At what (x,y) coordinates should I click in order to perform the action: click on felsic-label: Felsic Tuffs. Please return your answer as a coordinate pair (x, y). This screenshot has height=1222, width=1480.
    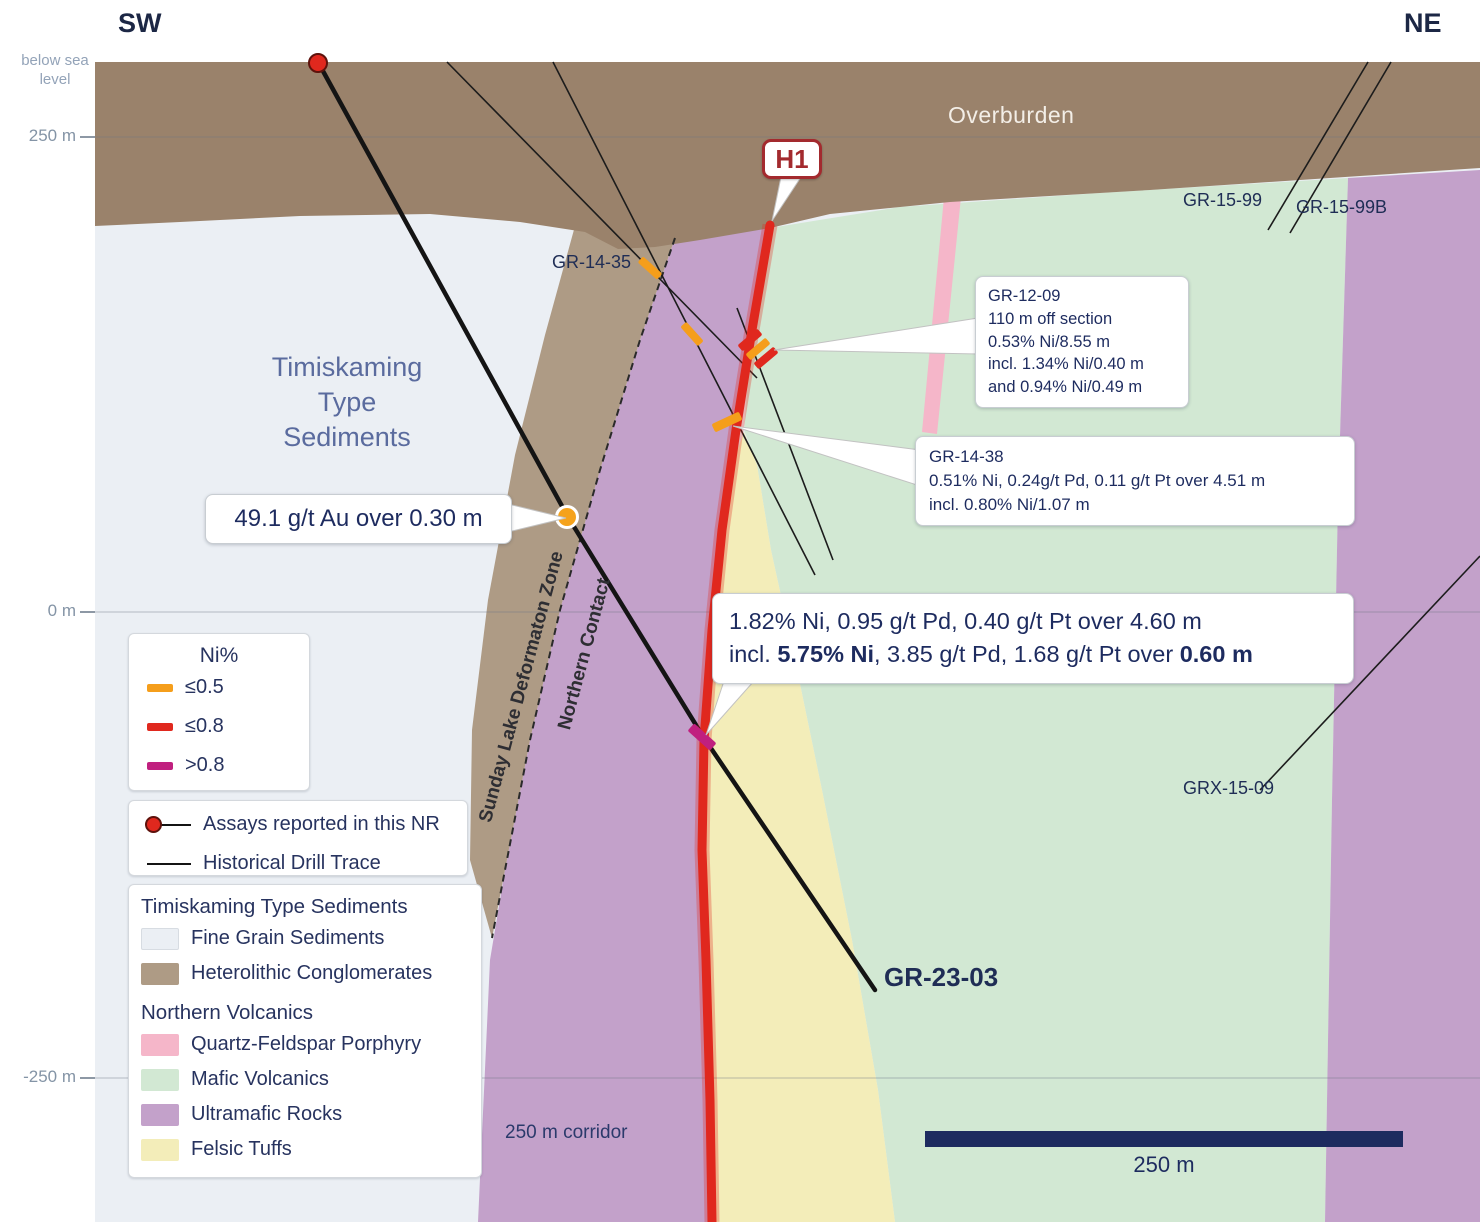
    Looking at the image, I should click on (241, 1149).